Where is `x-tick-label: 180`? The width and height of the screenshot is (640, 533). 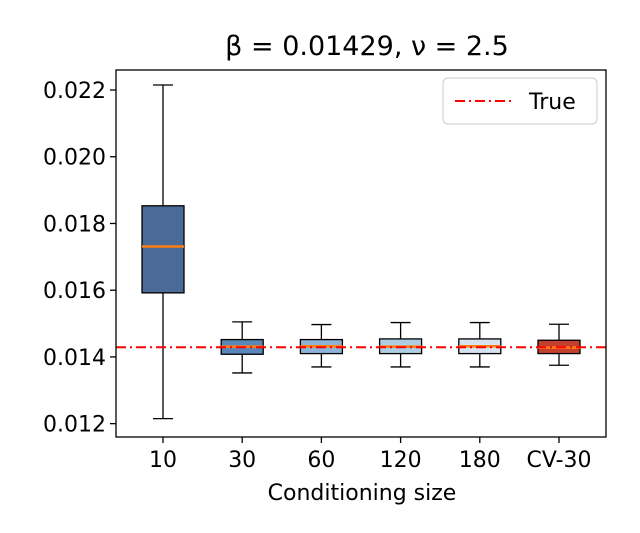
x-tick-label: 180 is located at coordinates (480, 460).